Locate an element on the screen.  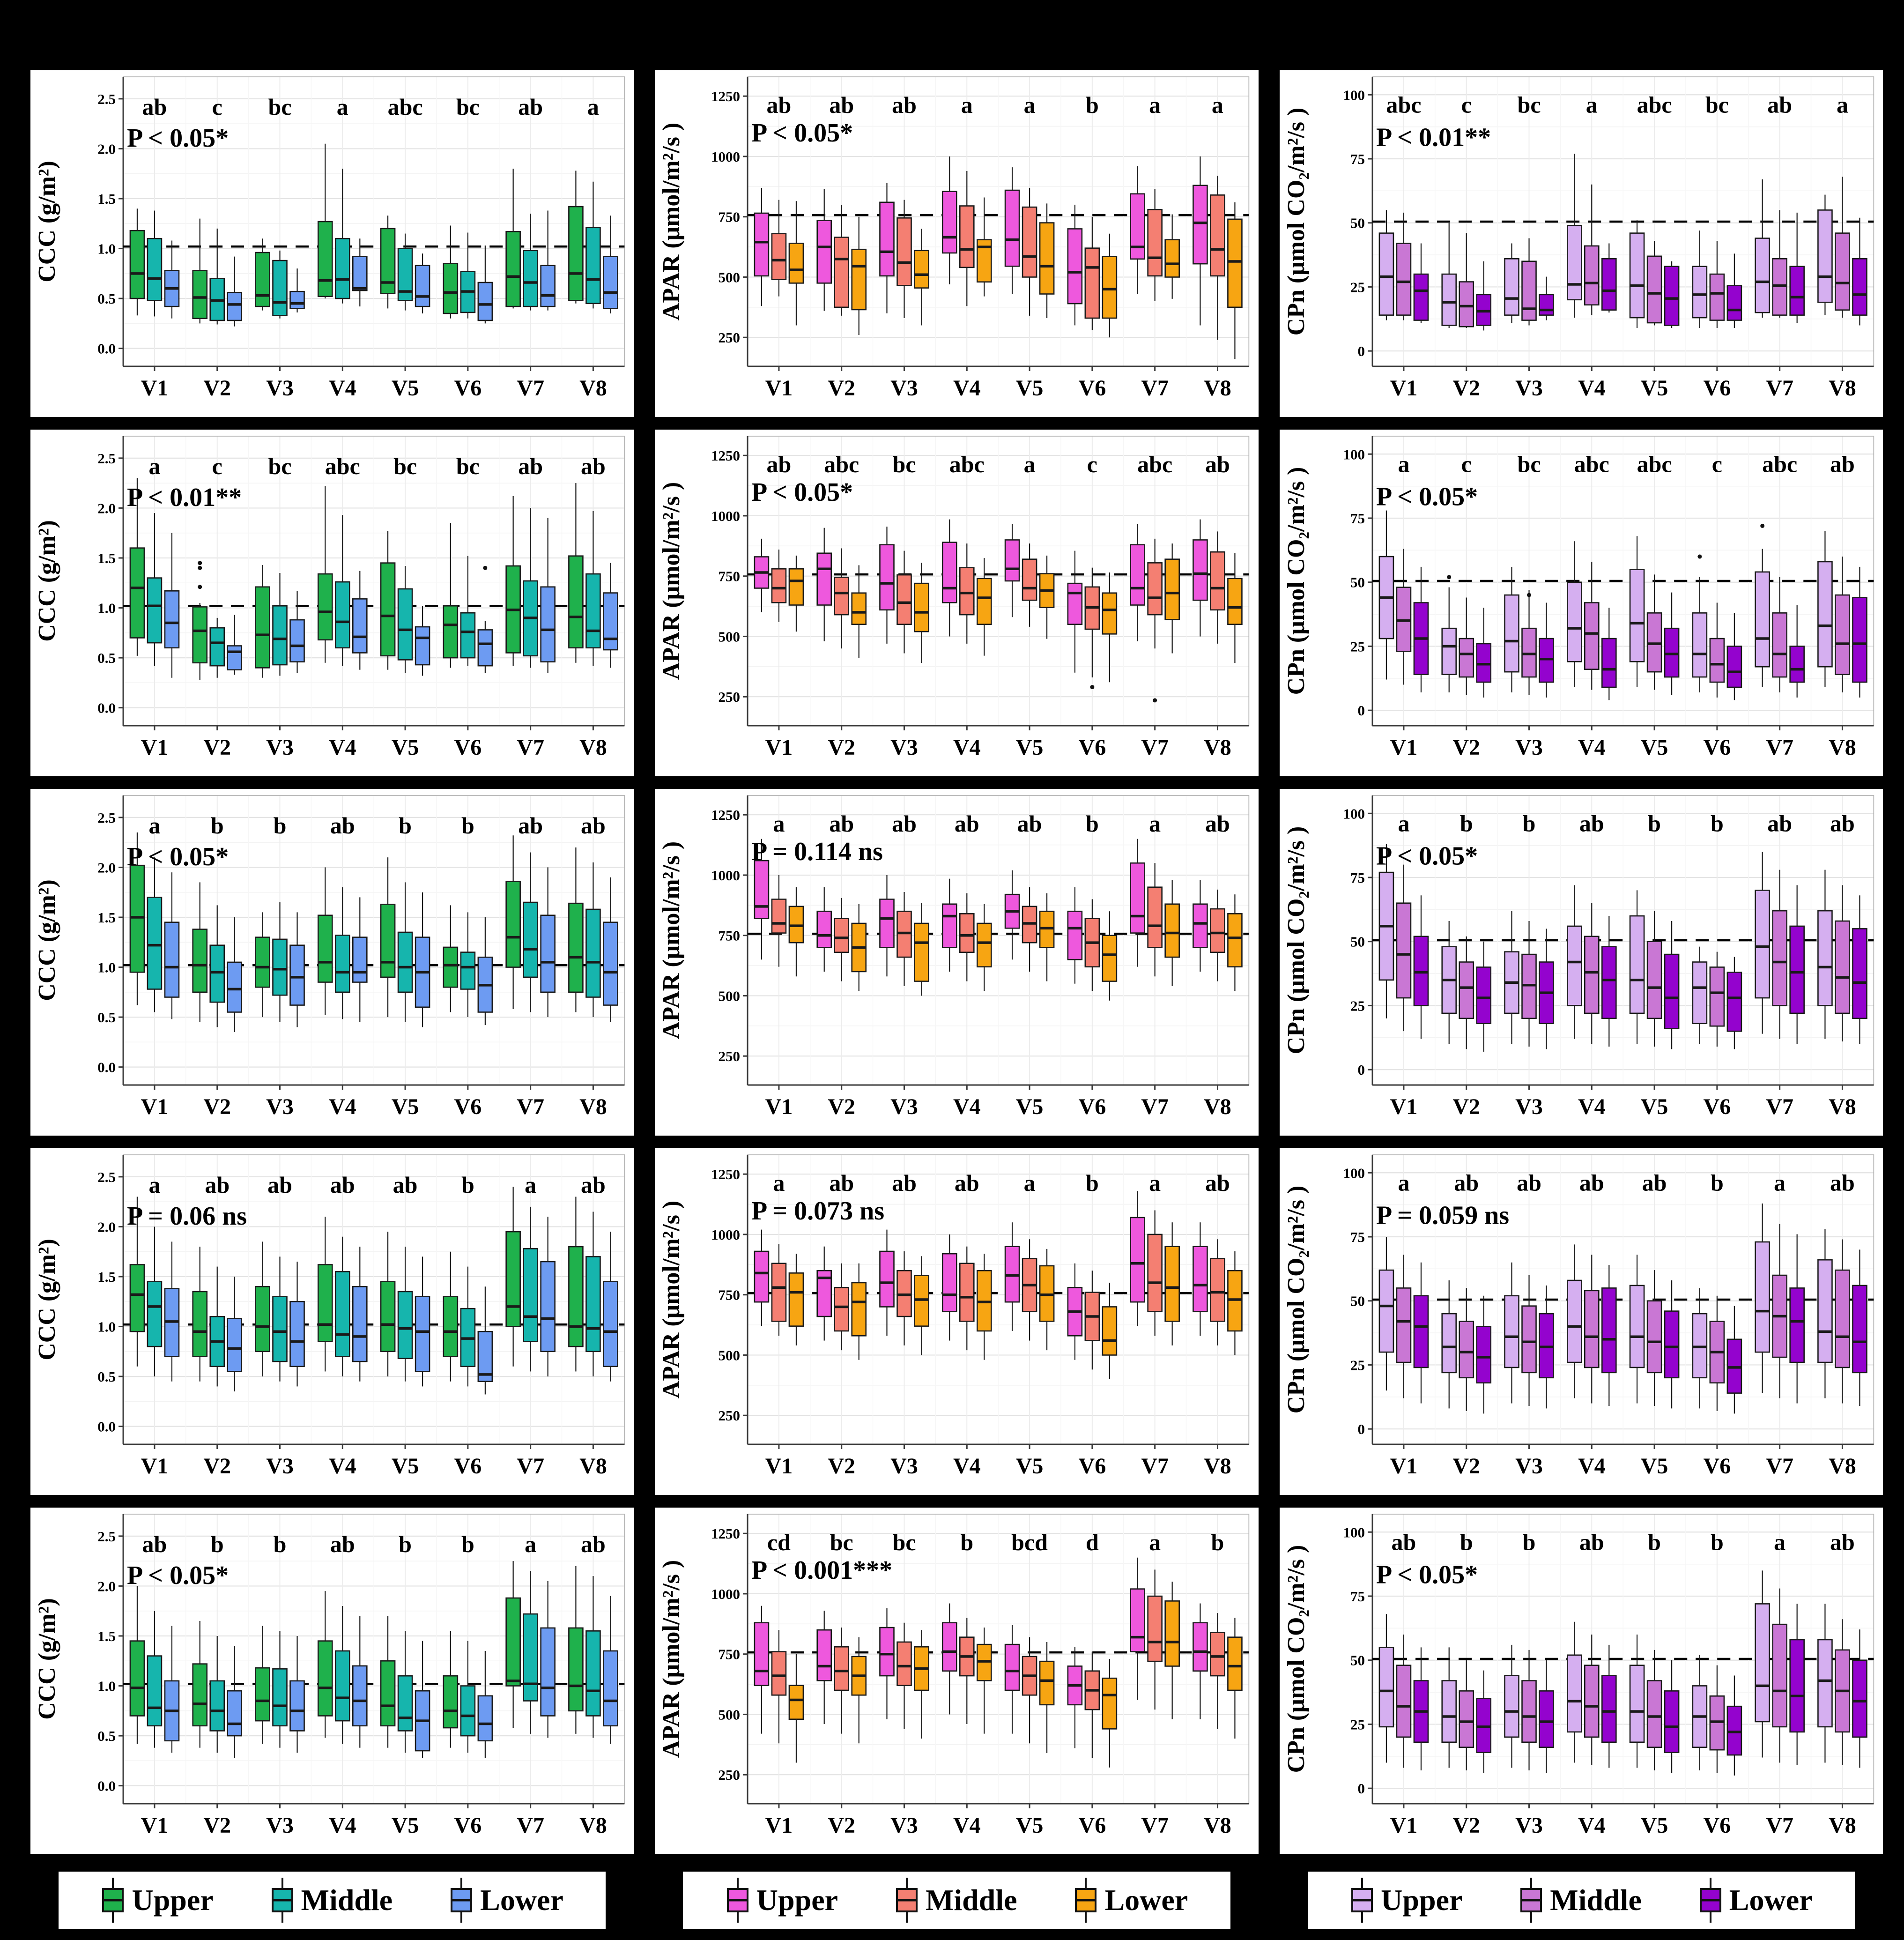
boxplot-V6-upper is located at coordinates (1700, 279).